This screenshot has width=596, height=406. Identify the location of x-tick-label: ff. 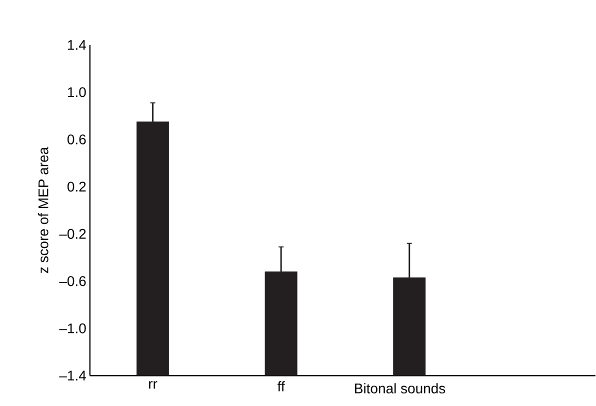
(281, 386).